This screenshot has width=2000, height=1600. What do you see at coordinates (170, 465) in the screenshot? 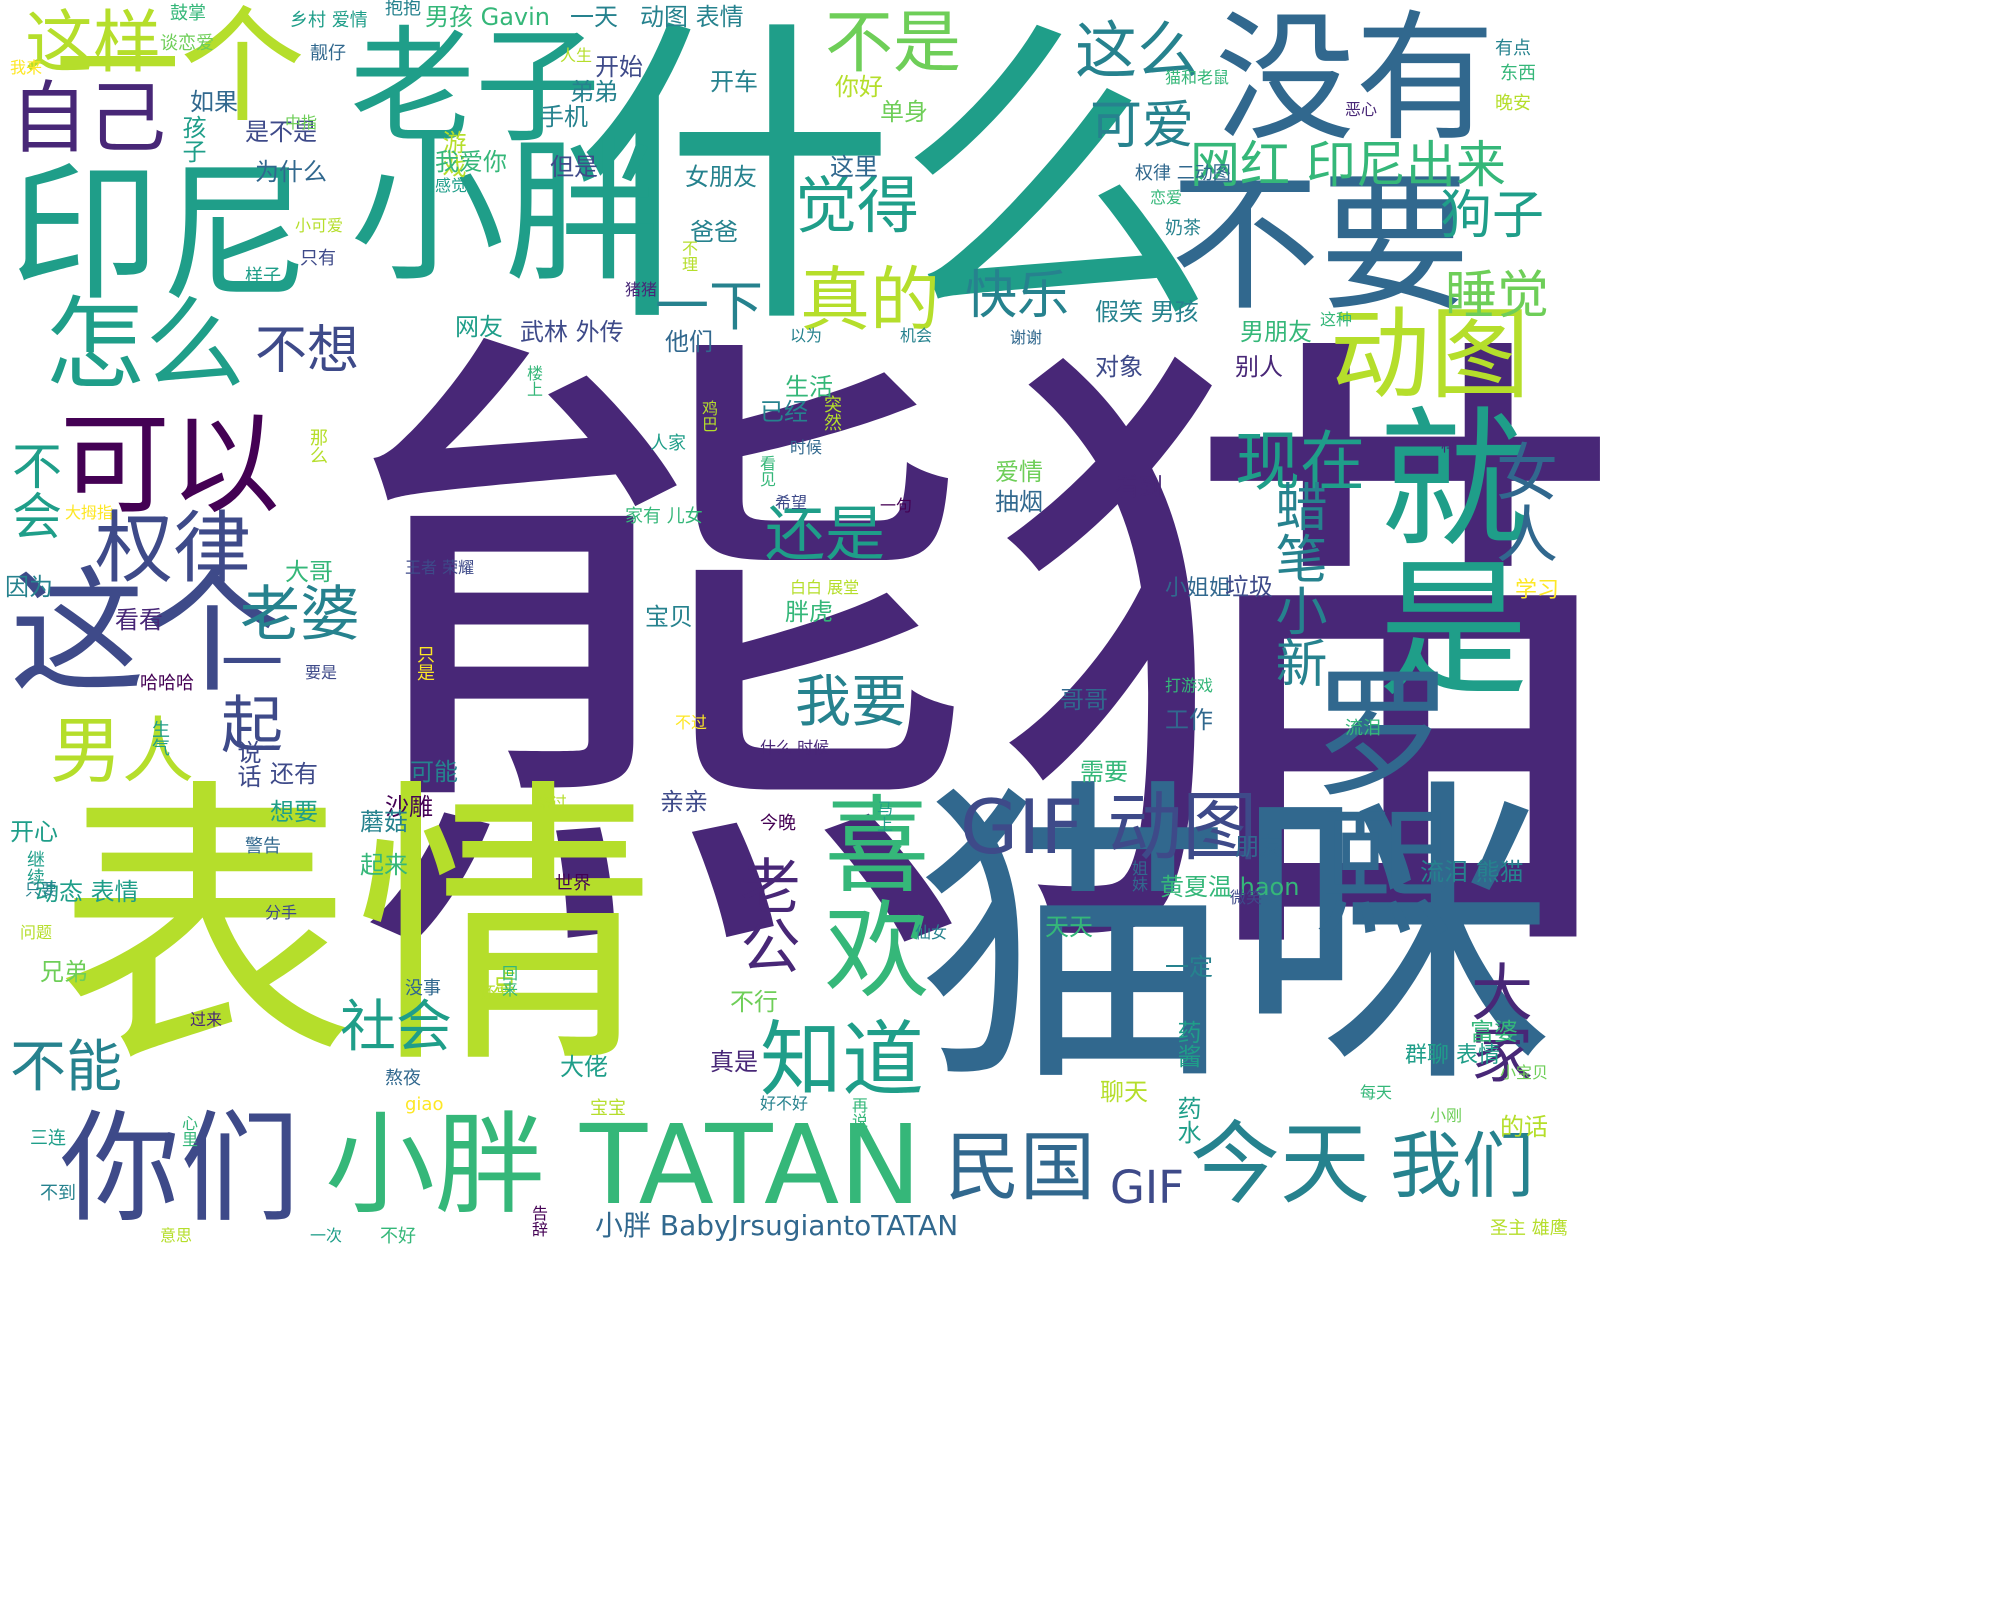
I see `word: 可以` at bounding box center [170, 465].